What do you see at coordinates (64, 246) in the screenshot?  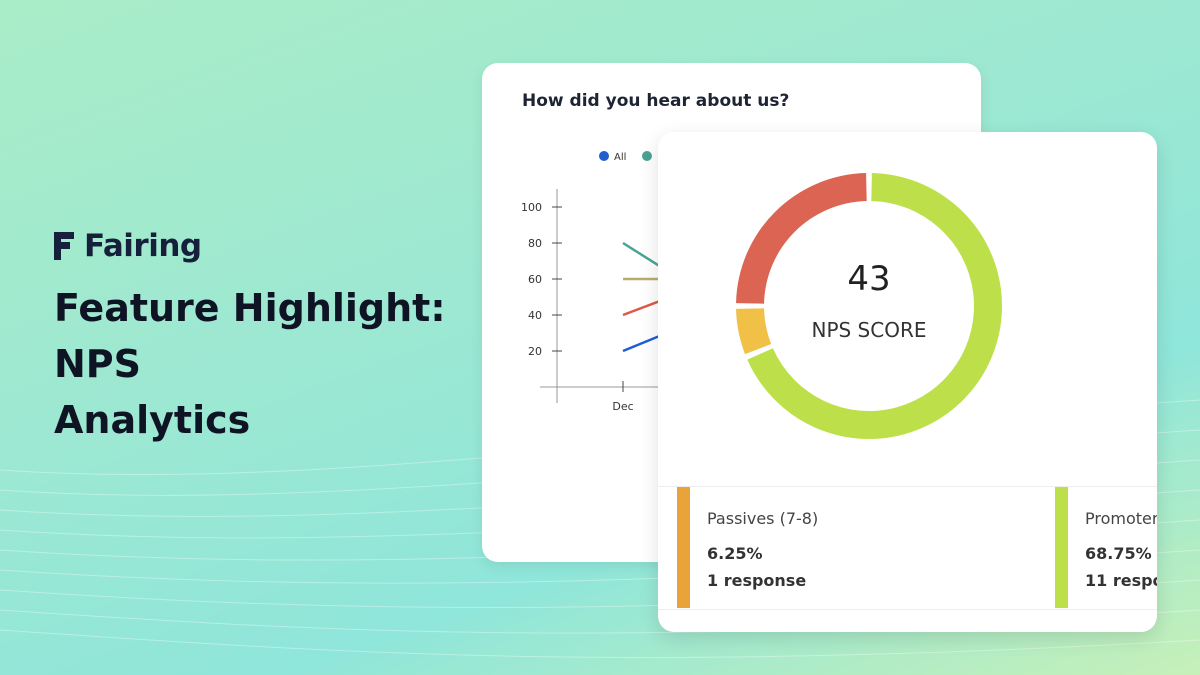 I see `brand-logo` at bounding box center [64, 246].